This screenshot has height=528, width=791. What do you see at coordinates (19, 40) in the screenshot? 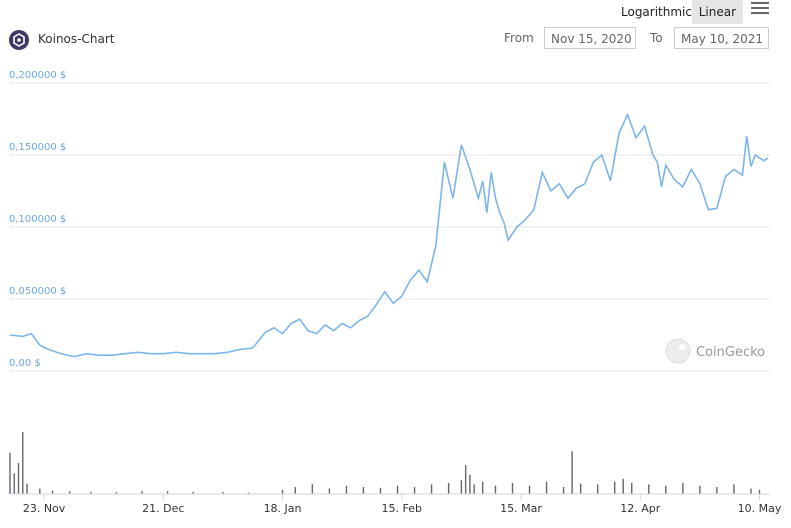
I see `koinos-logo-icon` at bounding box center [19, 40].